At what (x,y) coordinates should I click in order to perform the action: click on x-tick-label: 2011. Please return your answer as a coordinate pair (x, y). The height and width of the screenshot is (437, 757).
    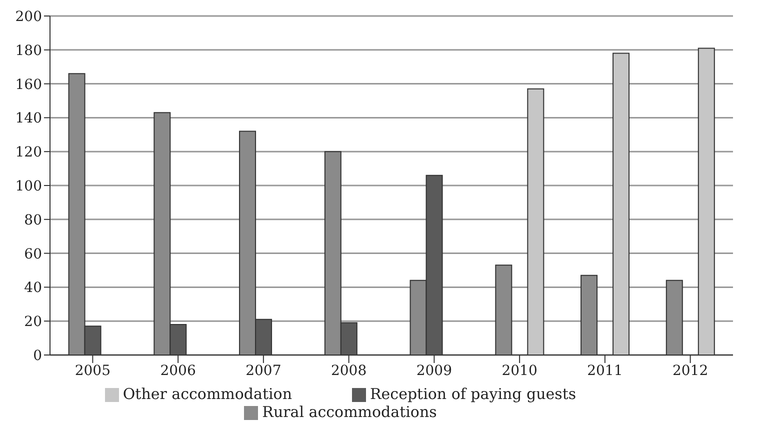
    Looking at the image, I should click on (605, 370).